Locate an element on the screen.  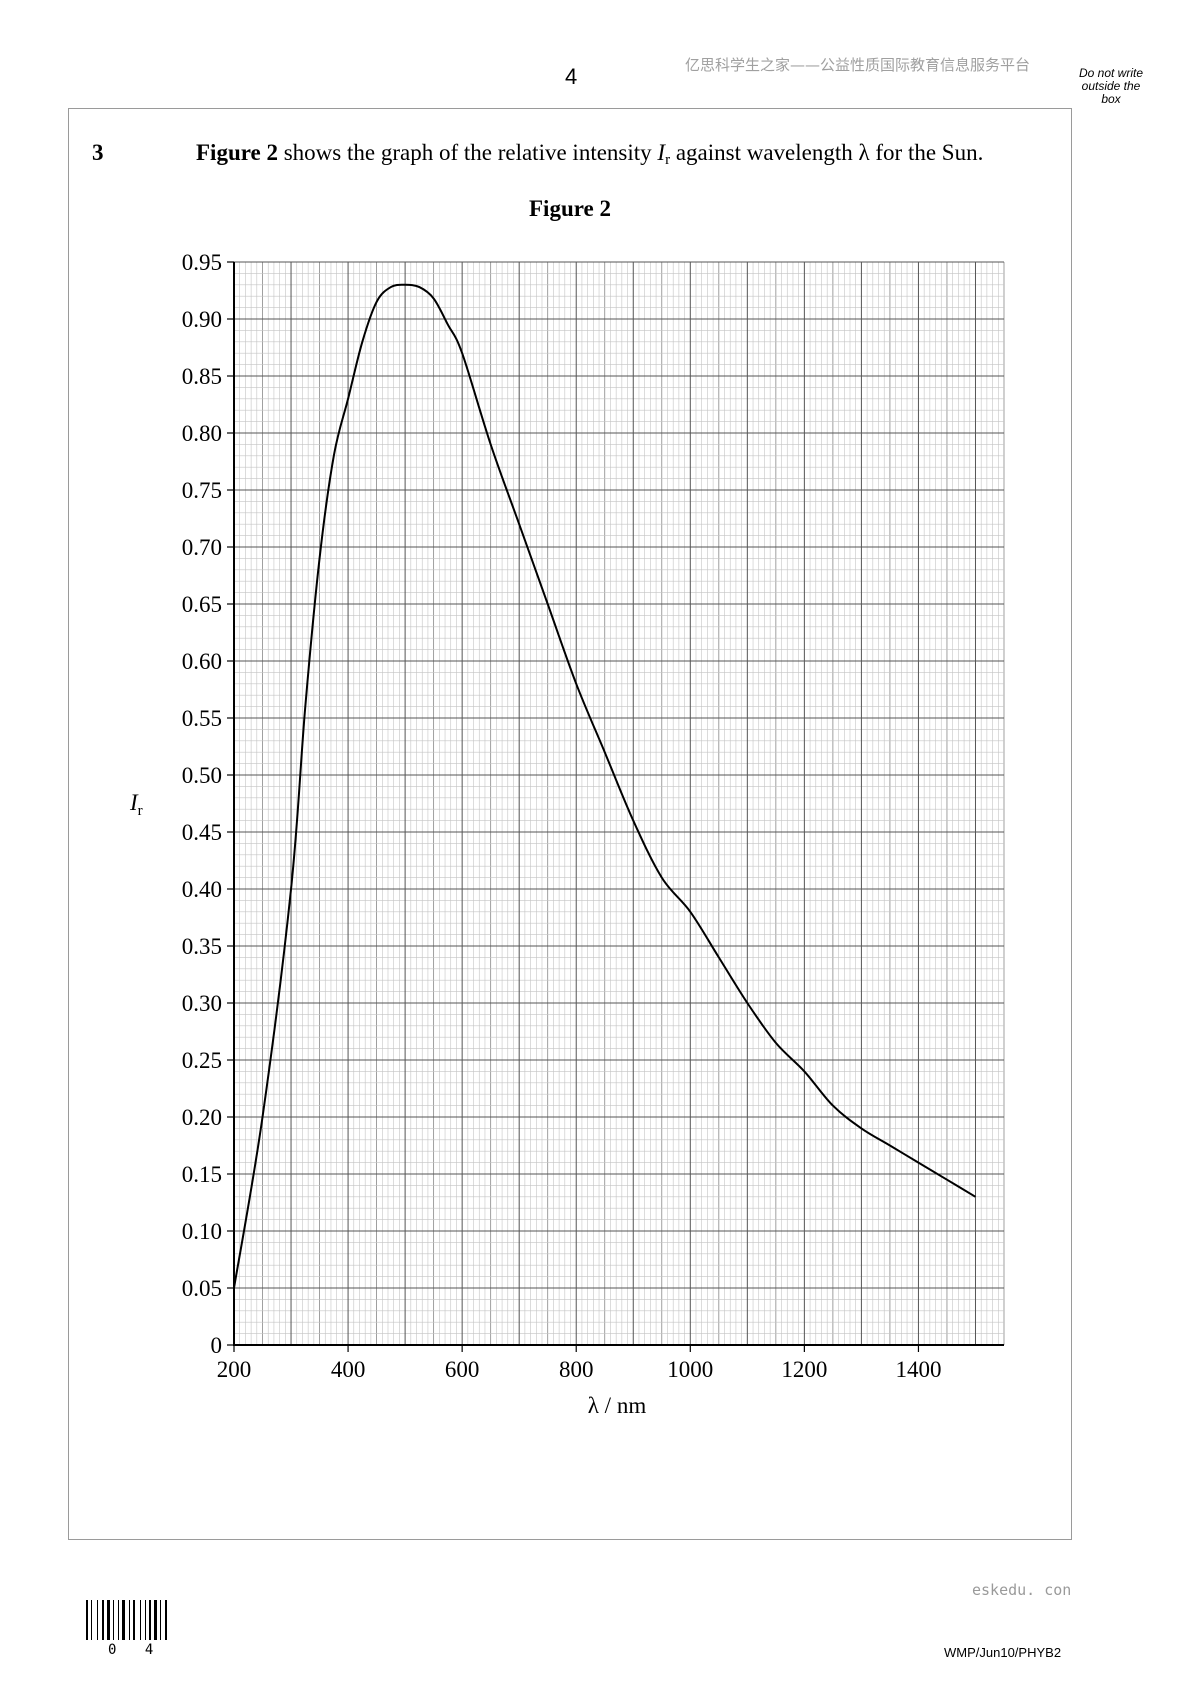
x-tick-label: 800 is located at coordinates (576, 1369).